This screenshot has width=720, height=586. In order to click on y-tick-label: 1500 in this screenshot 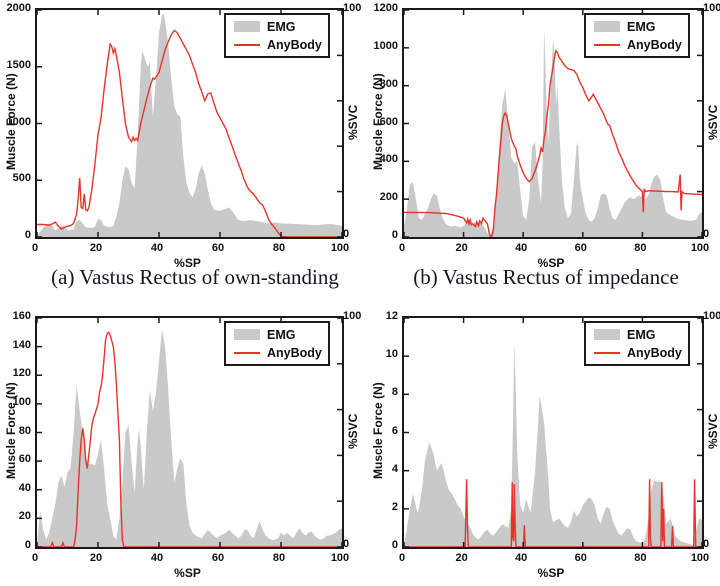, I will do `click(18, 64)`.